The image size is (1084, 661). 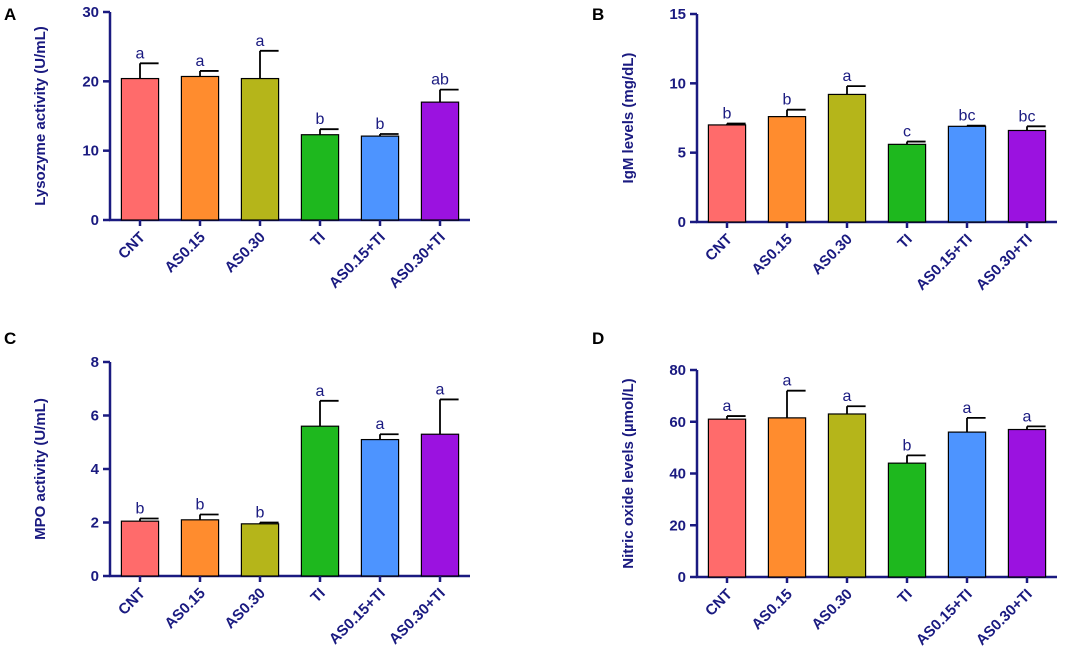 I want to click on y-tick-label: 8, so click(x=95, y=362).